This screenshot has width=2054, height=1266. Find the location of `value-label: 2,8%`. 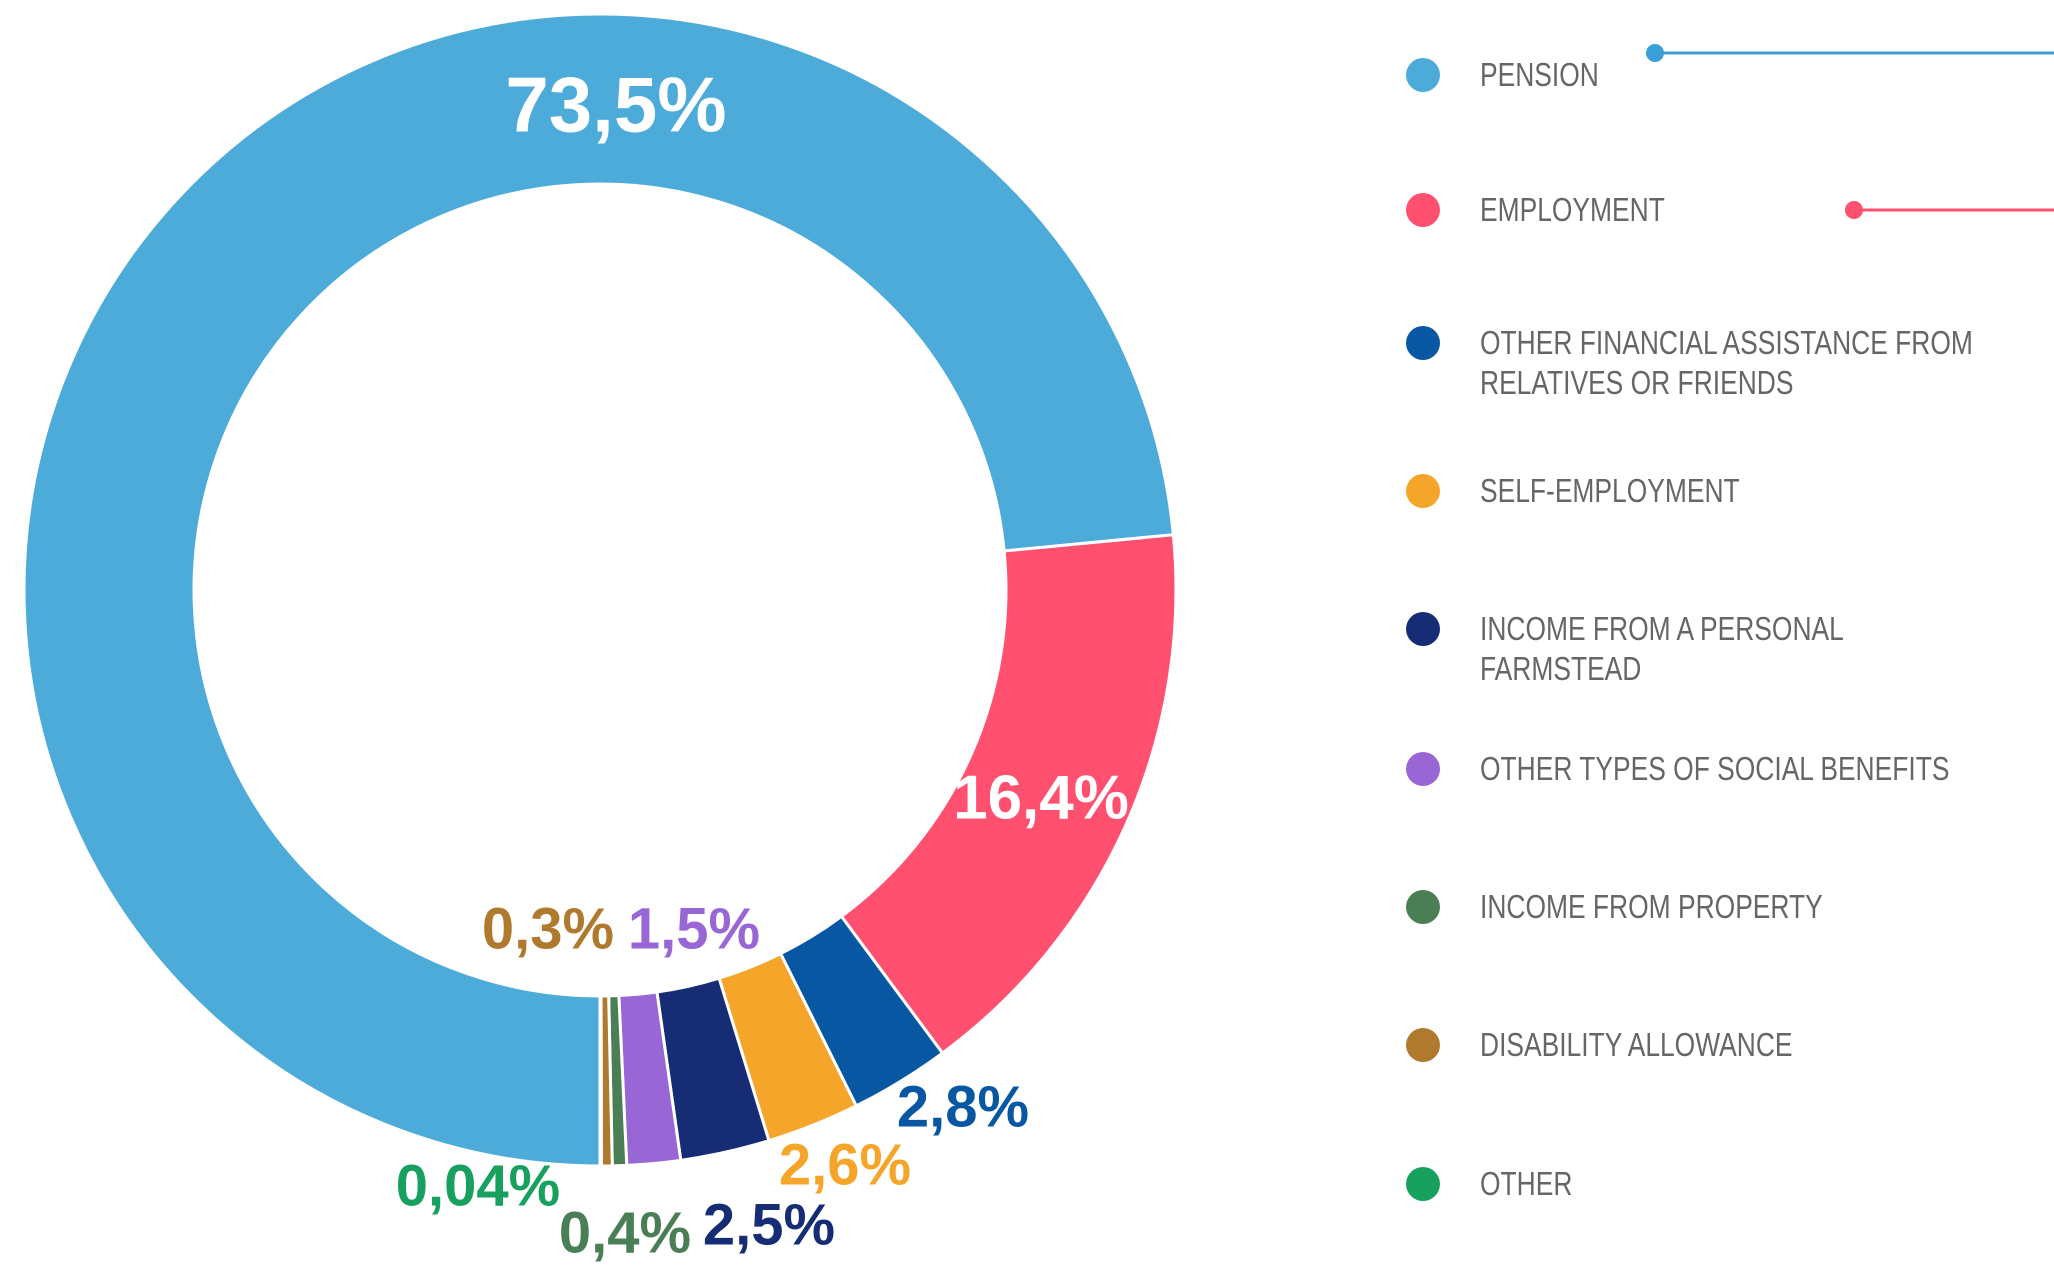

value-label: 2,8% is located at coordinates (963, 1106).